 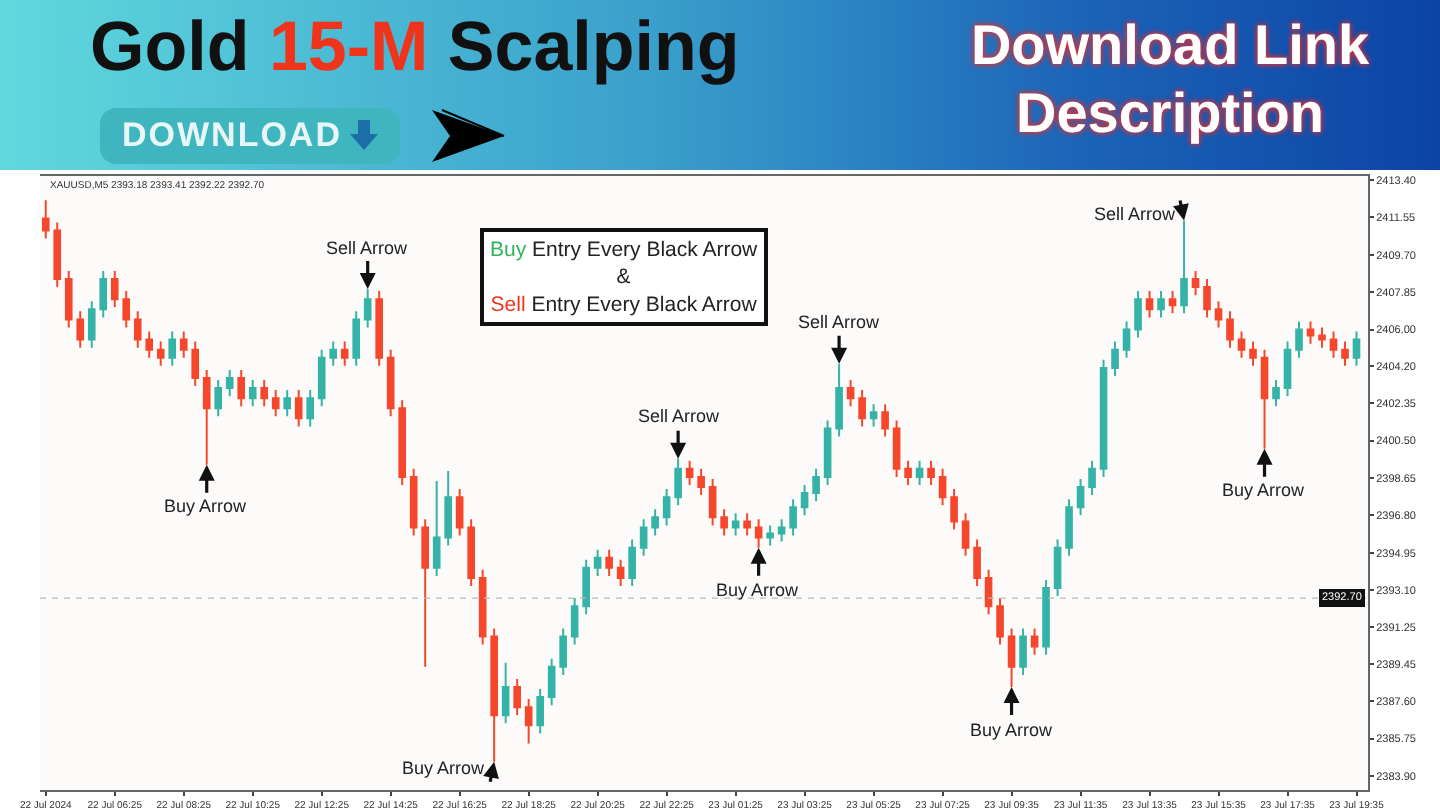 What do you see at coordinates (624, 304) in the screenshot?
I see `annotation: Sell Entry Every Black Arrow` at bounding box center [624, 304].